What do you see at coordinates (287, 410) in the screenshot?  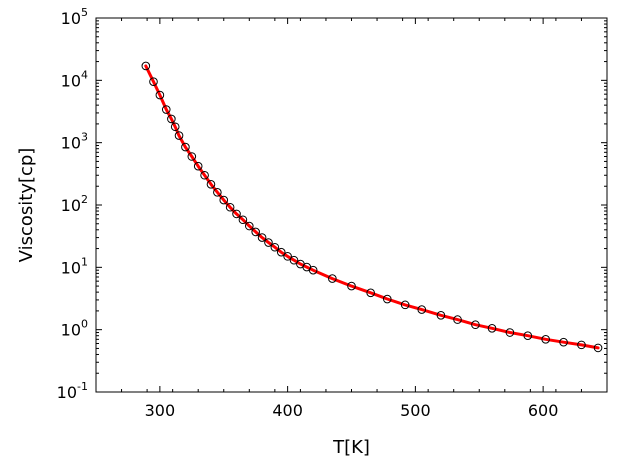 I see `x-tick-label: 400` at bounding box center [287, 410].